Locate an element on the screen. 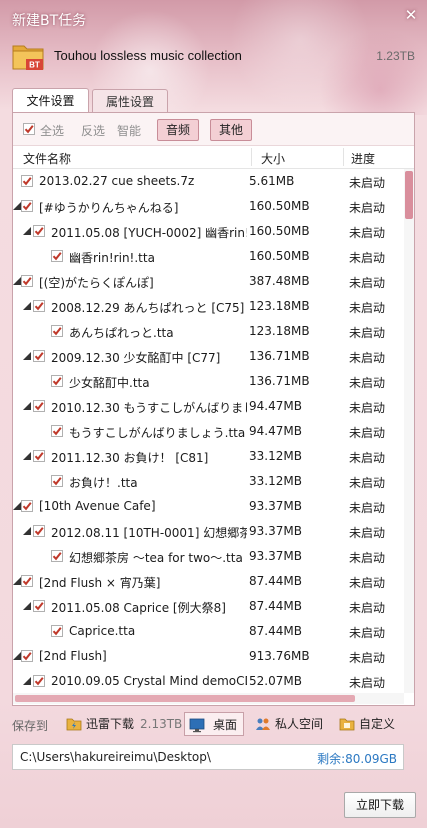 The image size is (427, 828). other-filter-button: 其他 is located at coordinates (231, 130).